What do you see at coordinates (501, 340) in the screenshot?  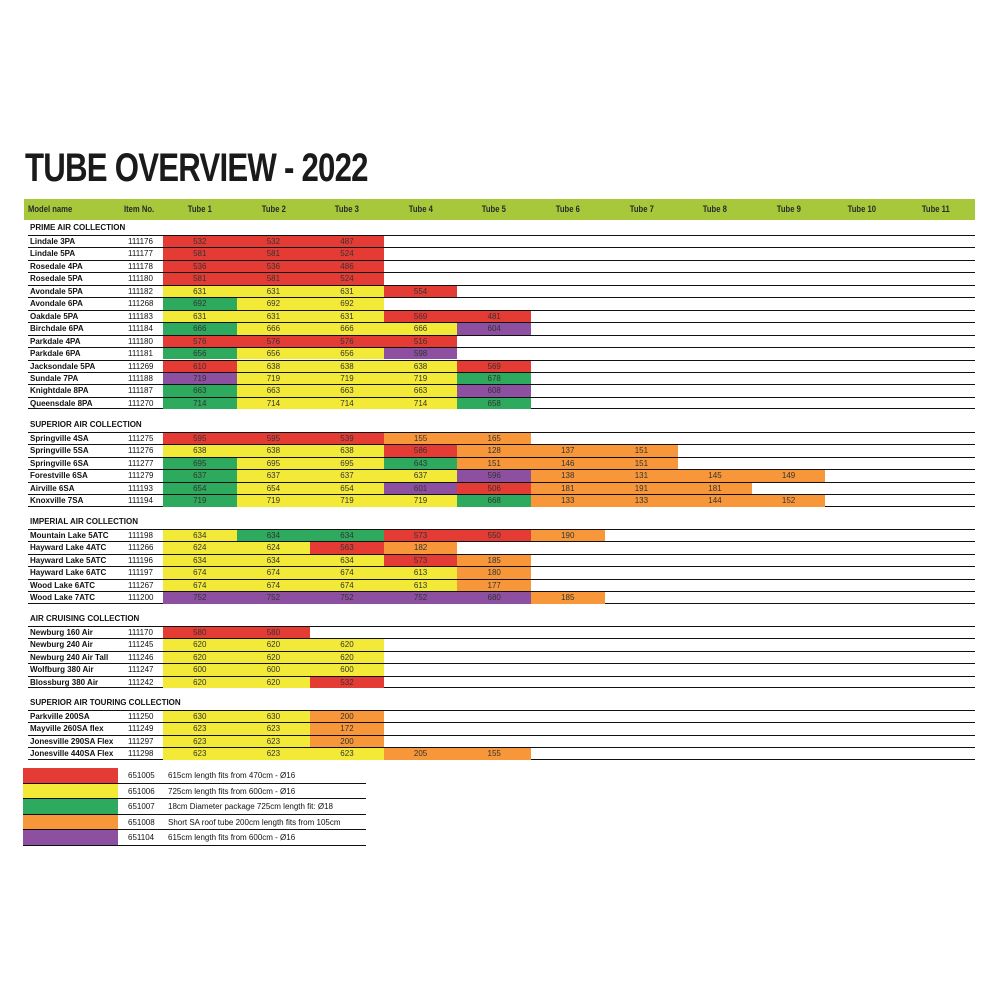 I see `table-row: Parkdale 4PA 111180 576 576 576 516` at bounding box center [501, 340].